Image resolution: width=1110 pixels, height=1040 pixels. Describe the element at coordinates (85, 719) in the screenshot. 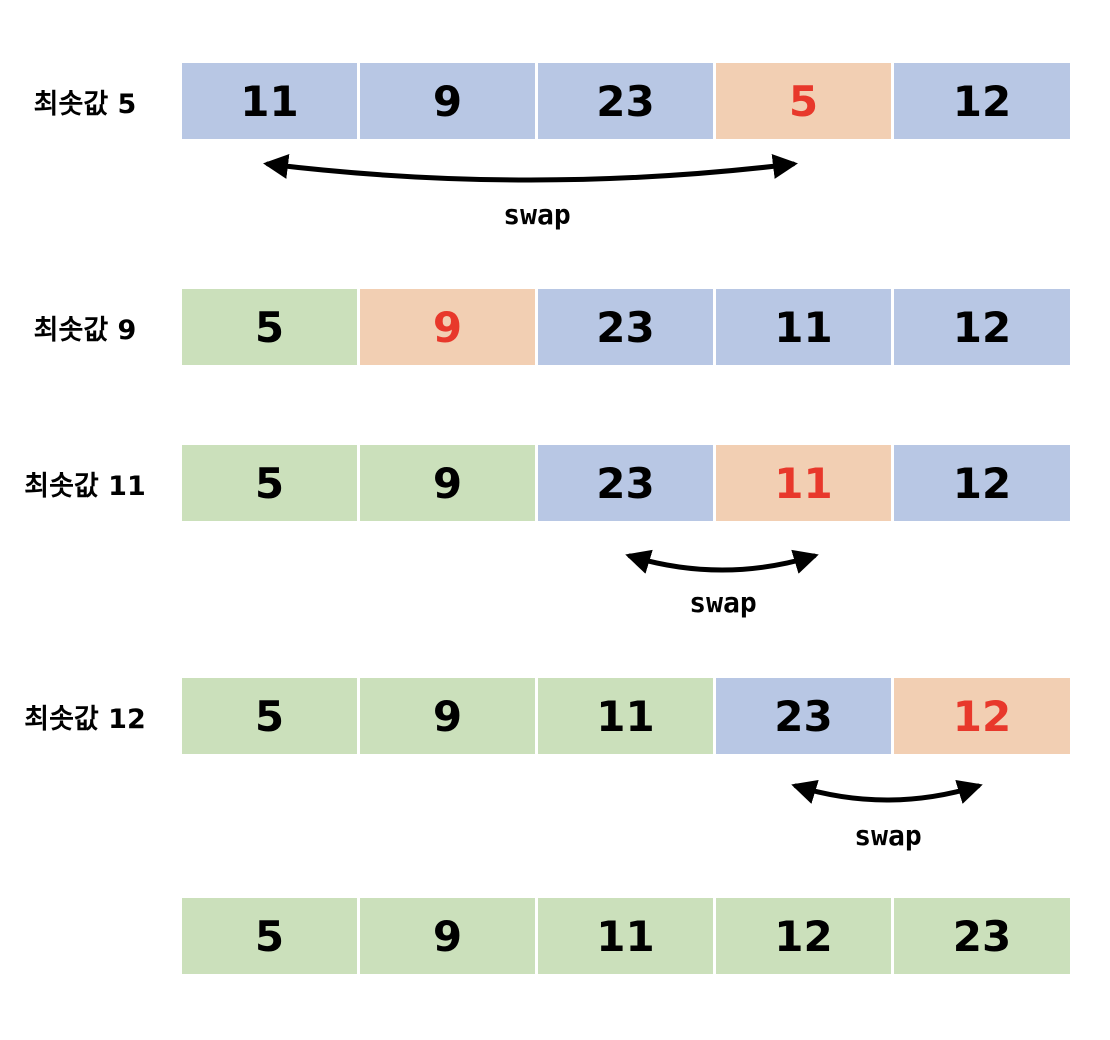

I see `row-label: 최솟값 12` at that location.